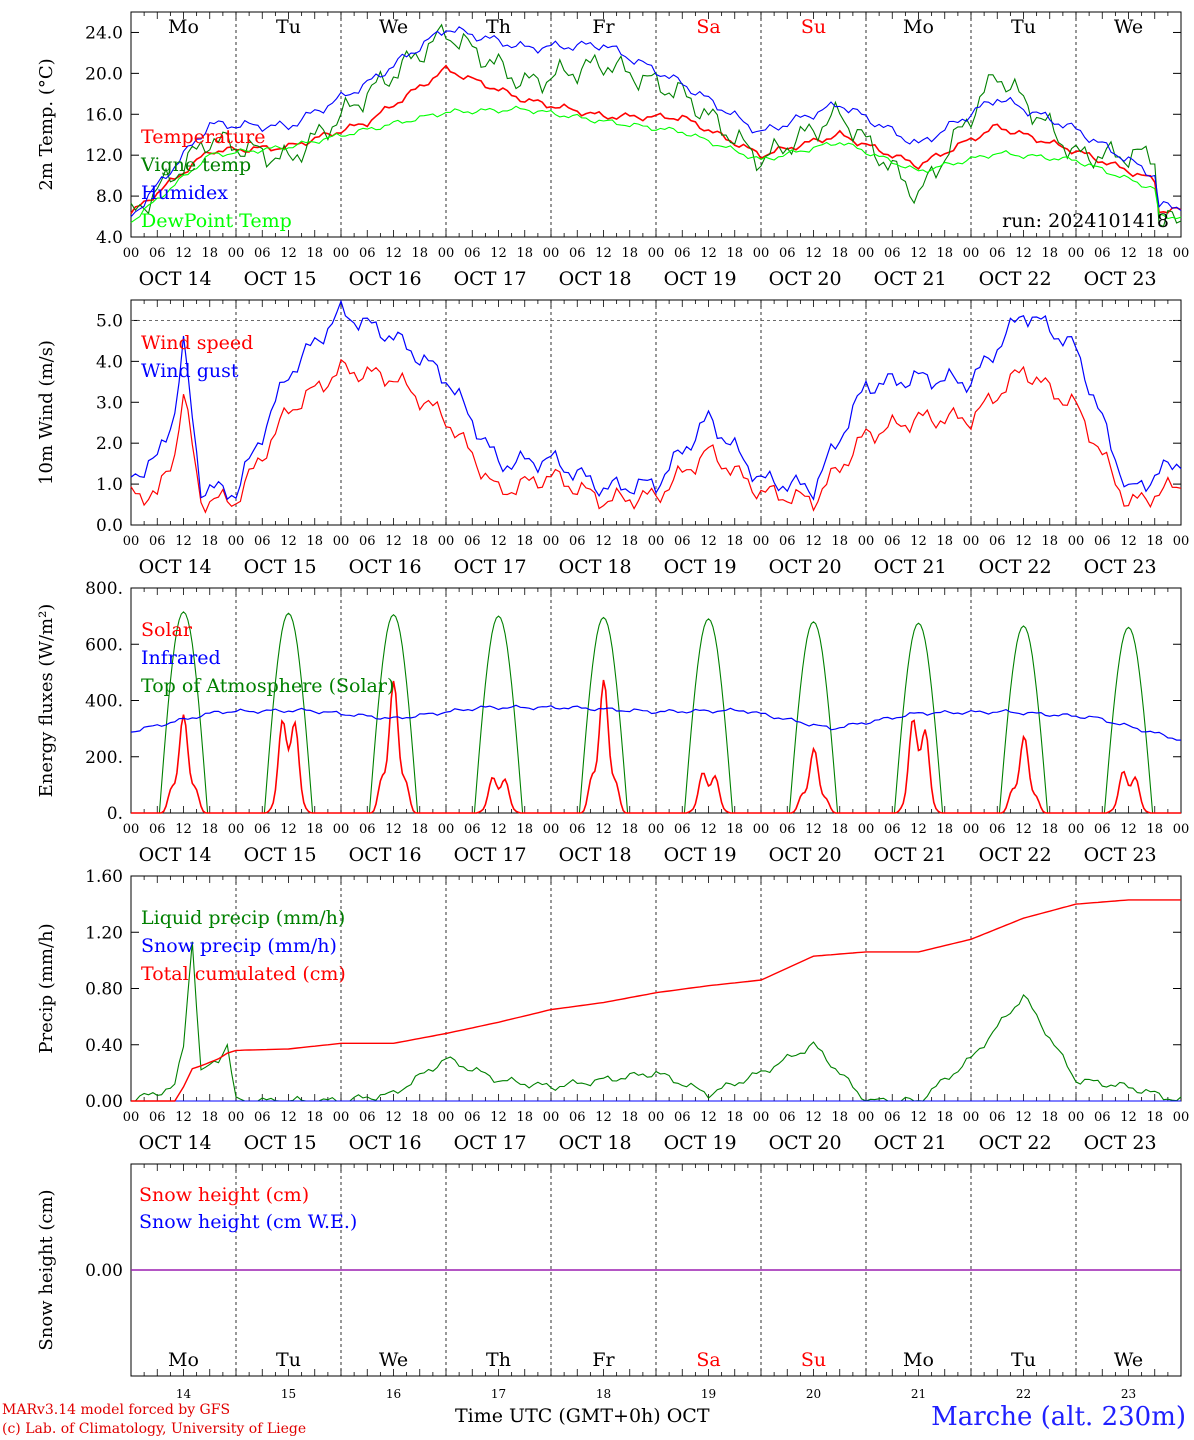  I want to click on y-tick-label: 1.0, so click(109, 485).